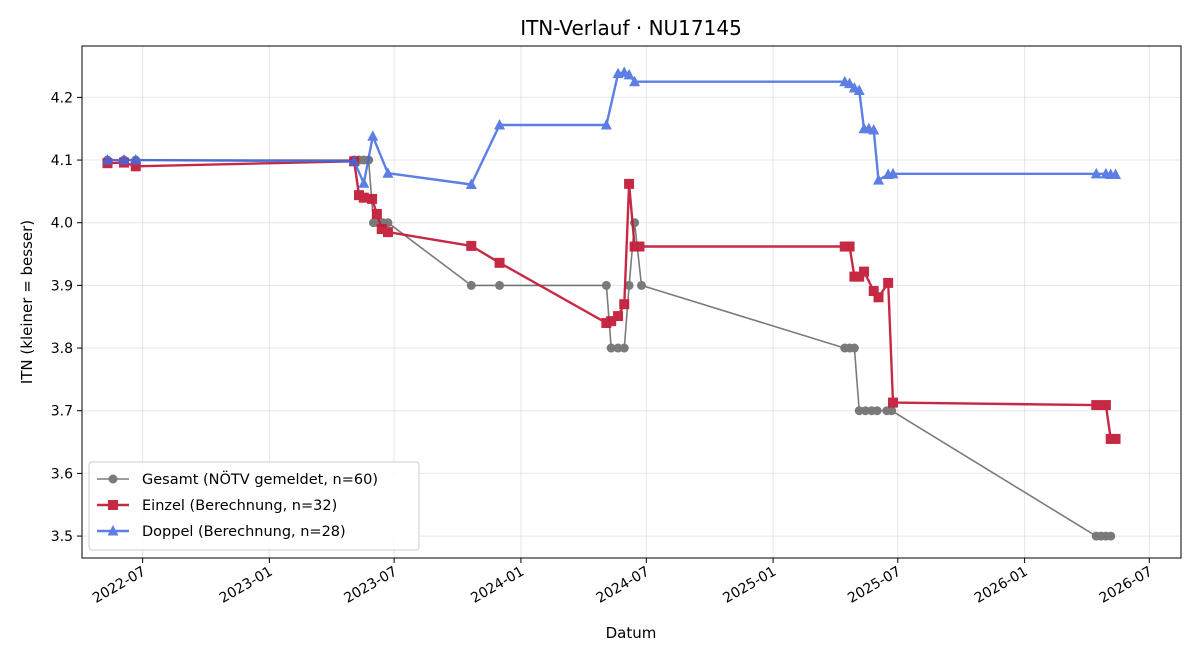 This screenshot has width=1200, height=660. Describe the element at coordinates (260, 479) in the screenshot. I see `legend-label: Gesamt (NÖTV gemeldet, n=60)` at that location.